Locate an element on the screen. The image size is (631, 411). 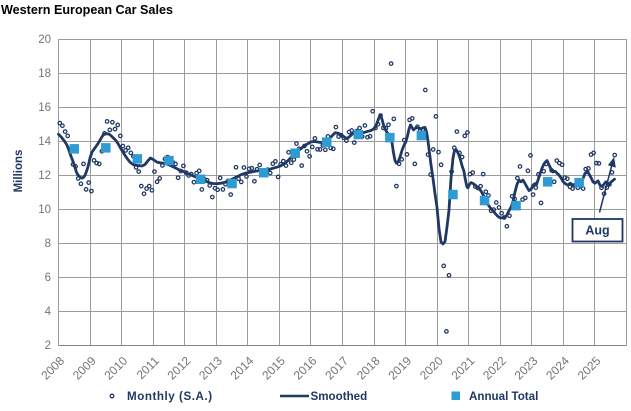
svg-text: 12 is located at coordinates (44, 176).